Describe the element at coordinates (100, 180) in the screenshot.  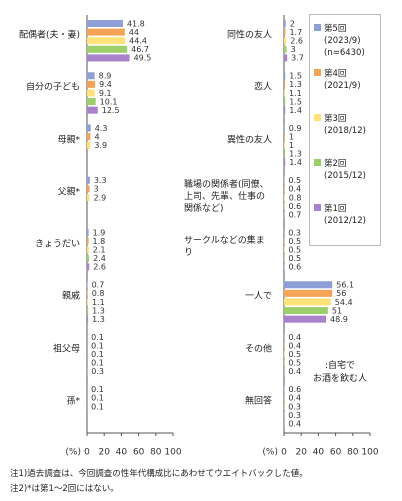
I see `value-label: 3.3` at that location.